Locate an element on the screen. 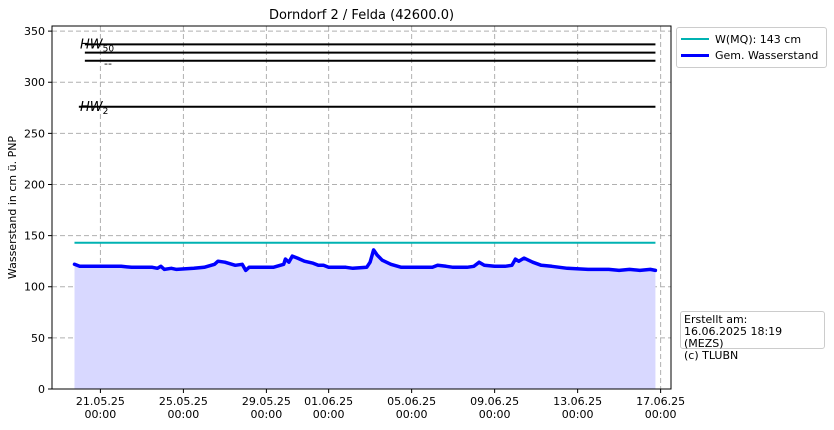  x-tick-label-date: 13.06.25 is located at coordinates (577, 401).